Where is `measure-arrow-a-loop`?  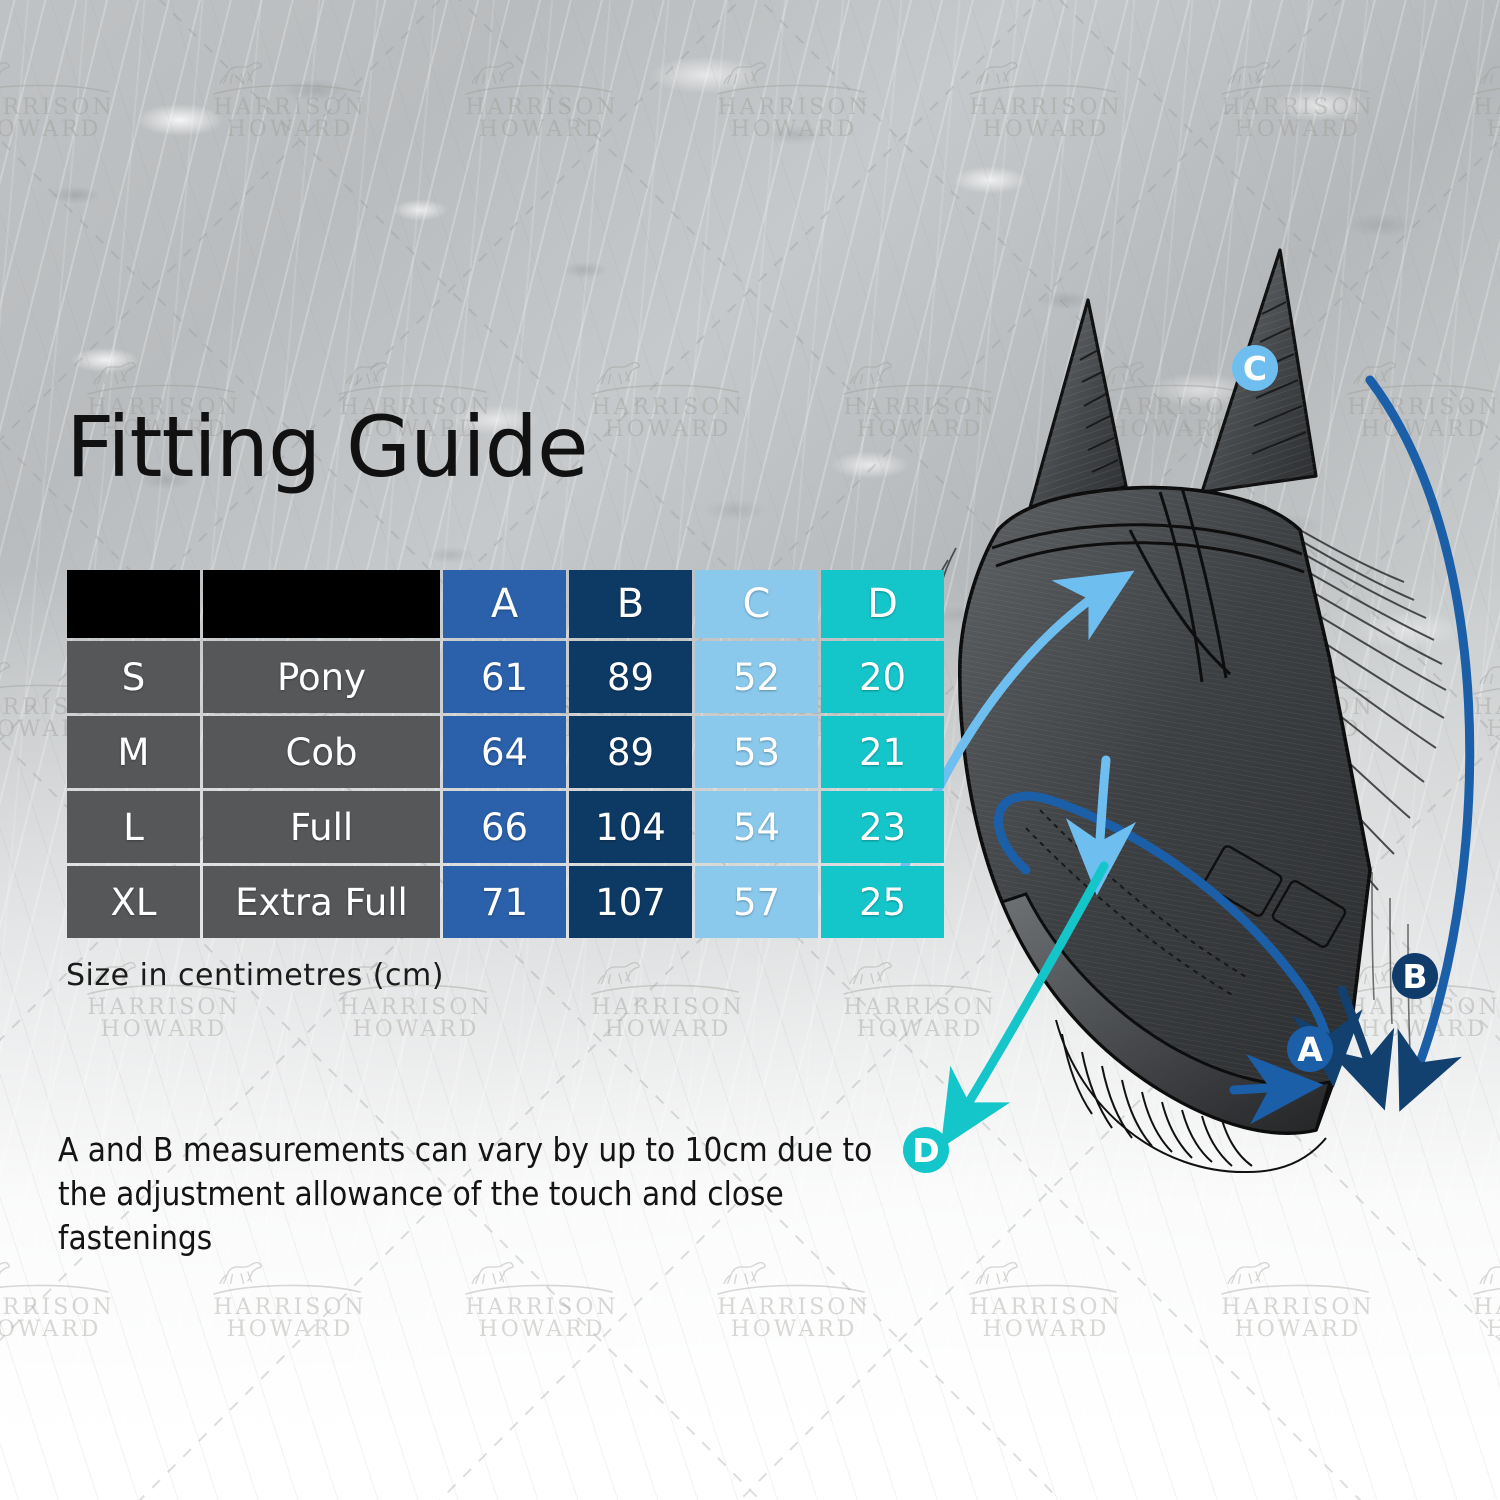
measure-arrow-a-loop is located at coordinates (1178, 939).